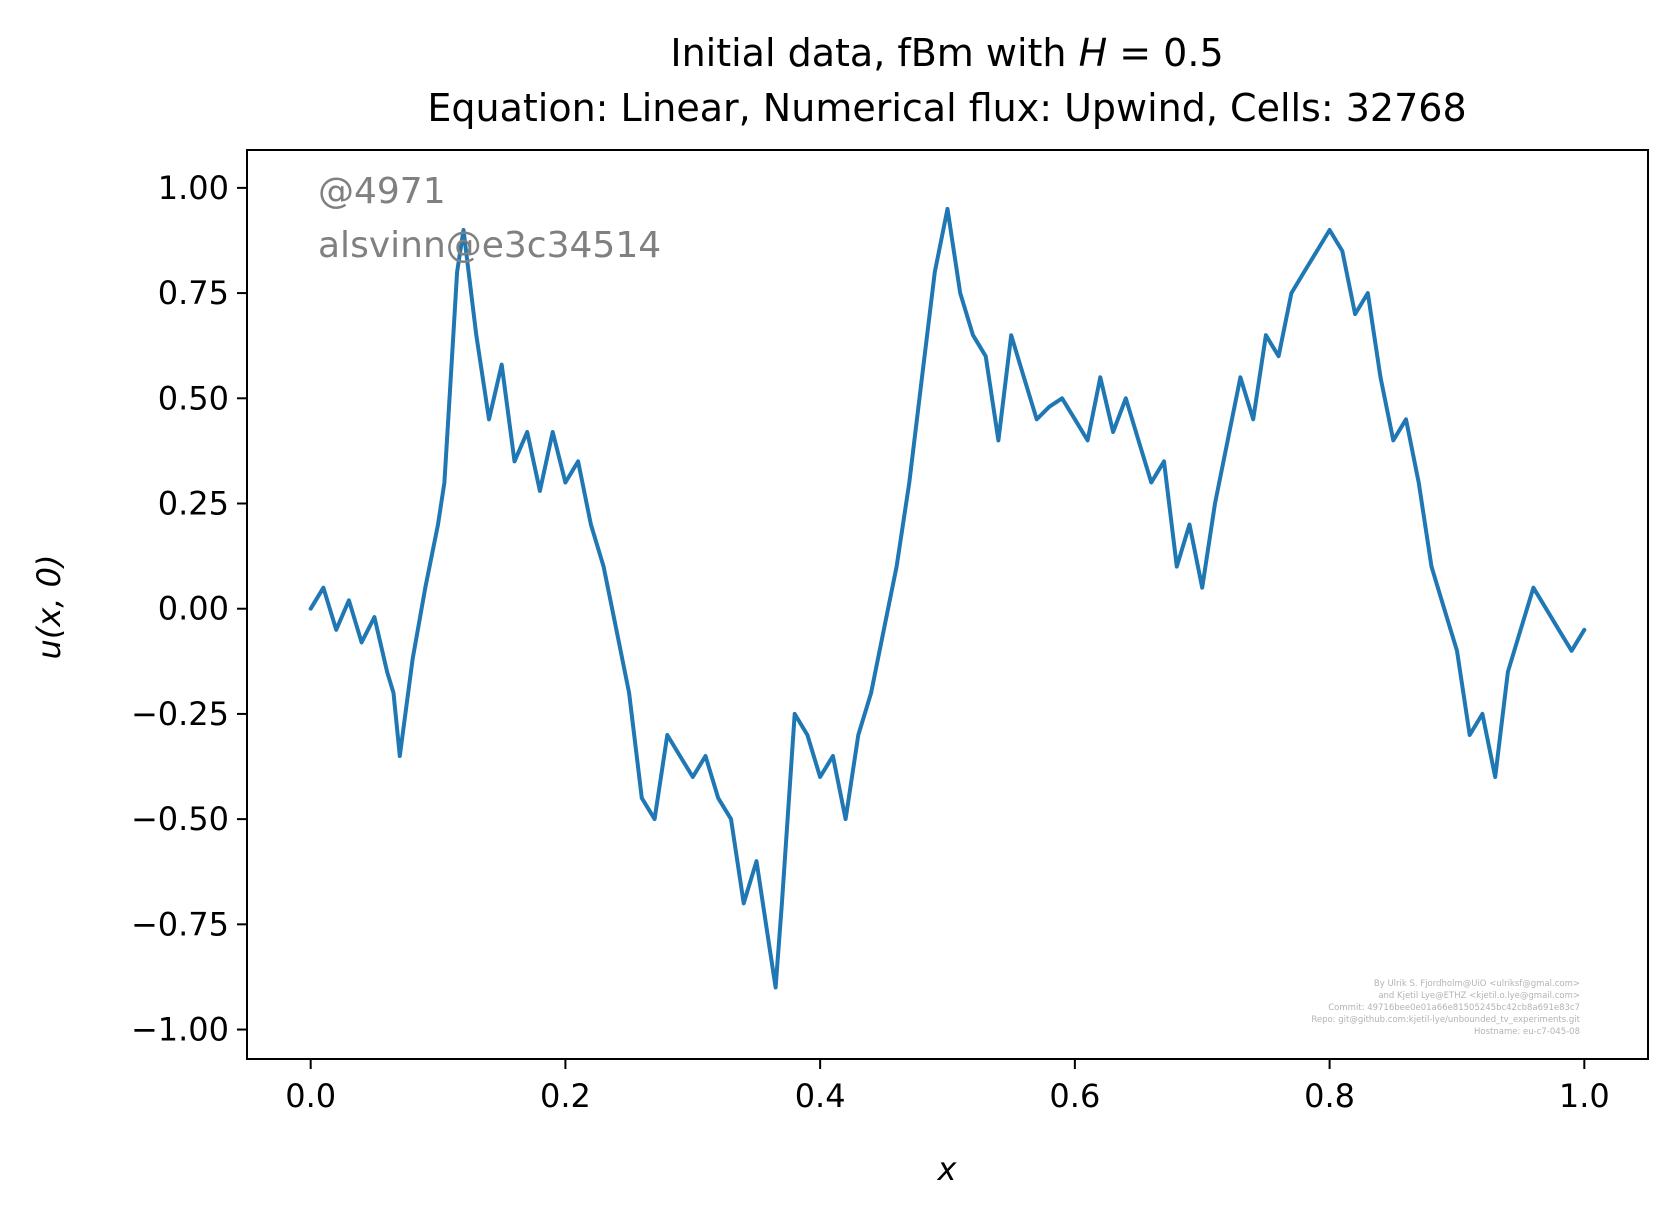 This screenshot has height=1214, width=1670. What do you see at coordinates (180, 1030) in the screenshot?
I see `y-tick-label: −1.00` at bounding box center [180, 1030].